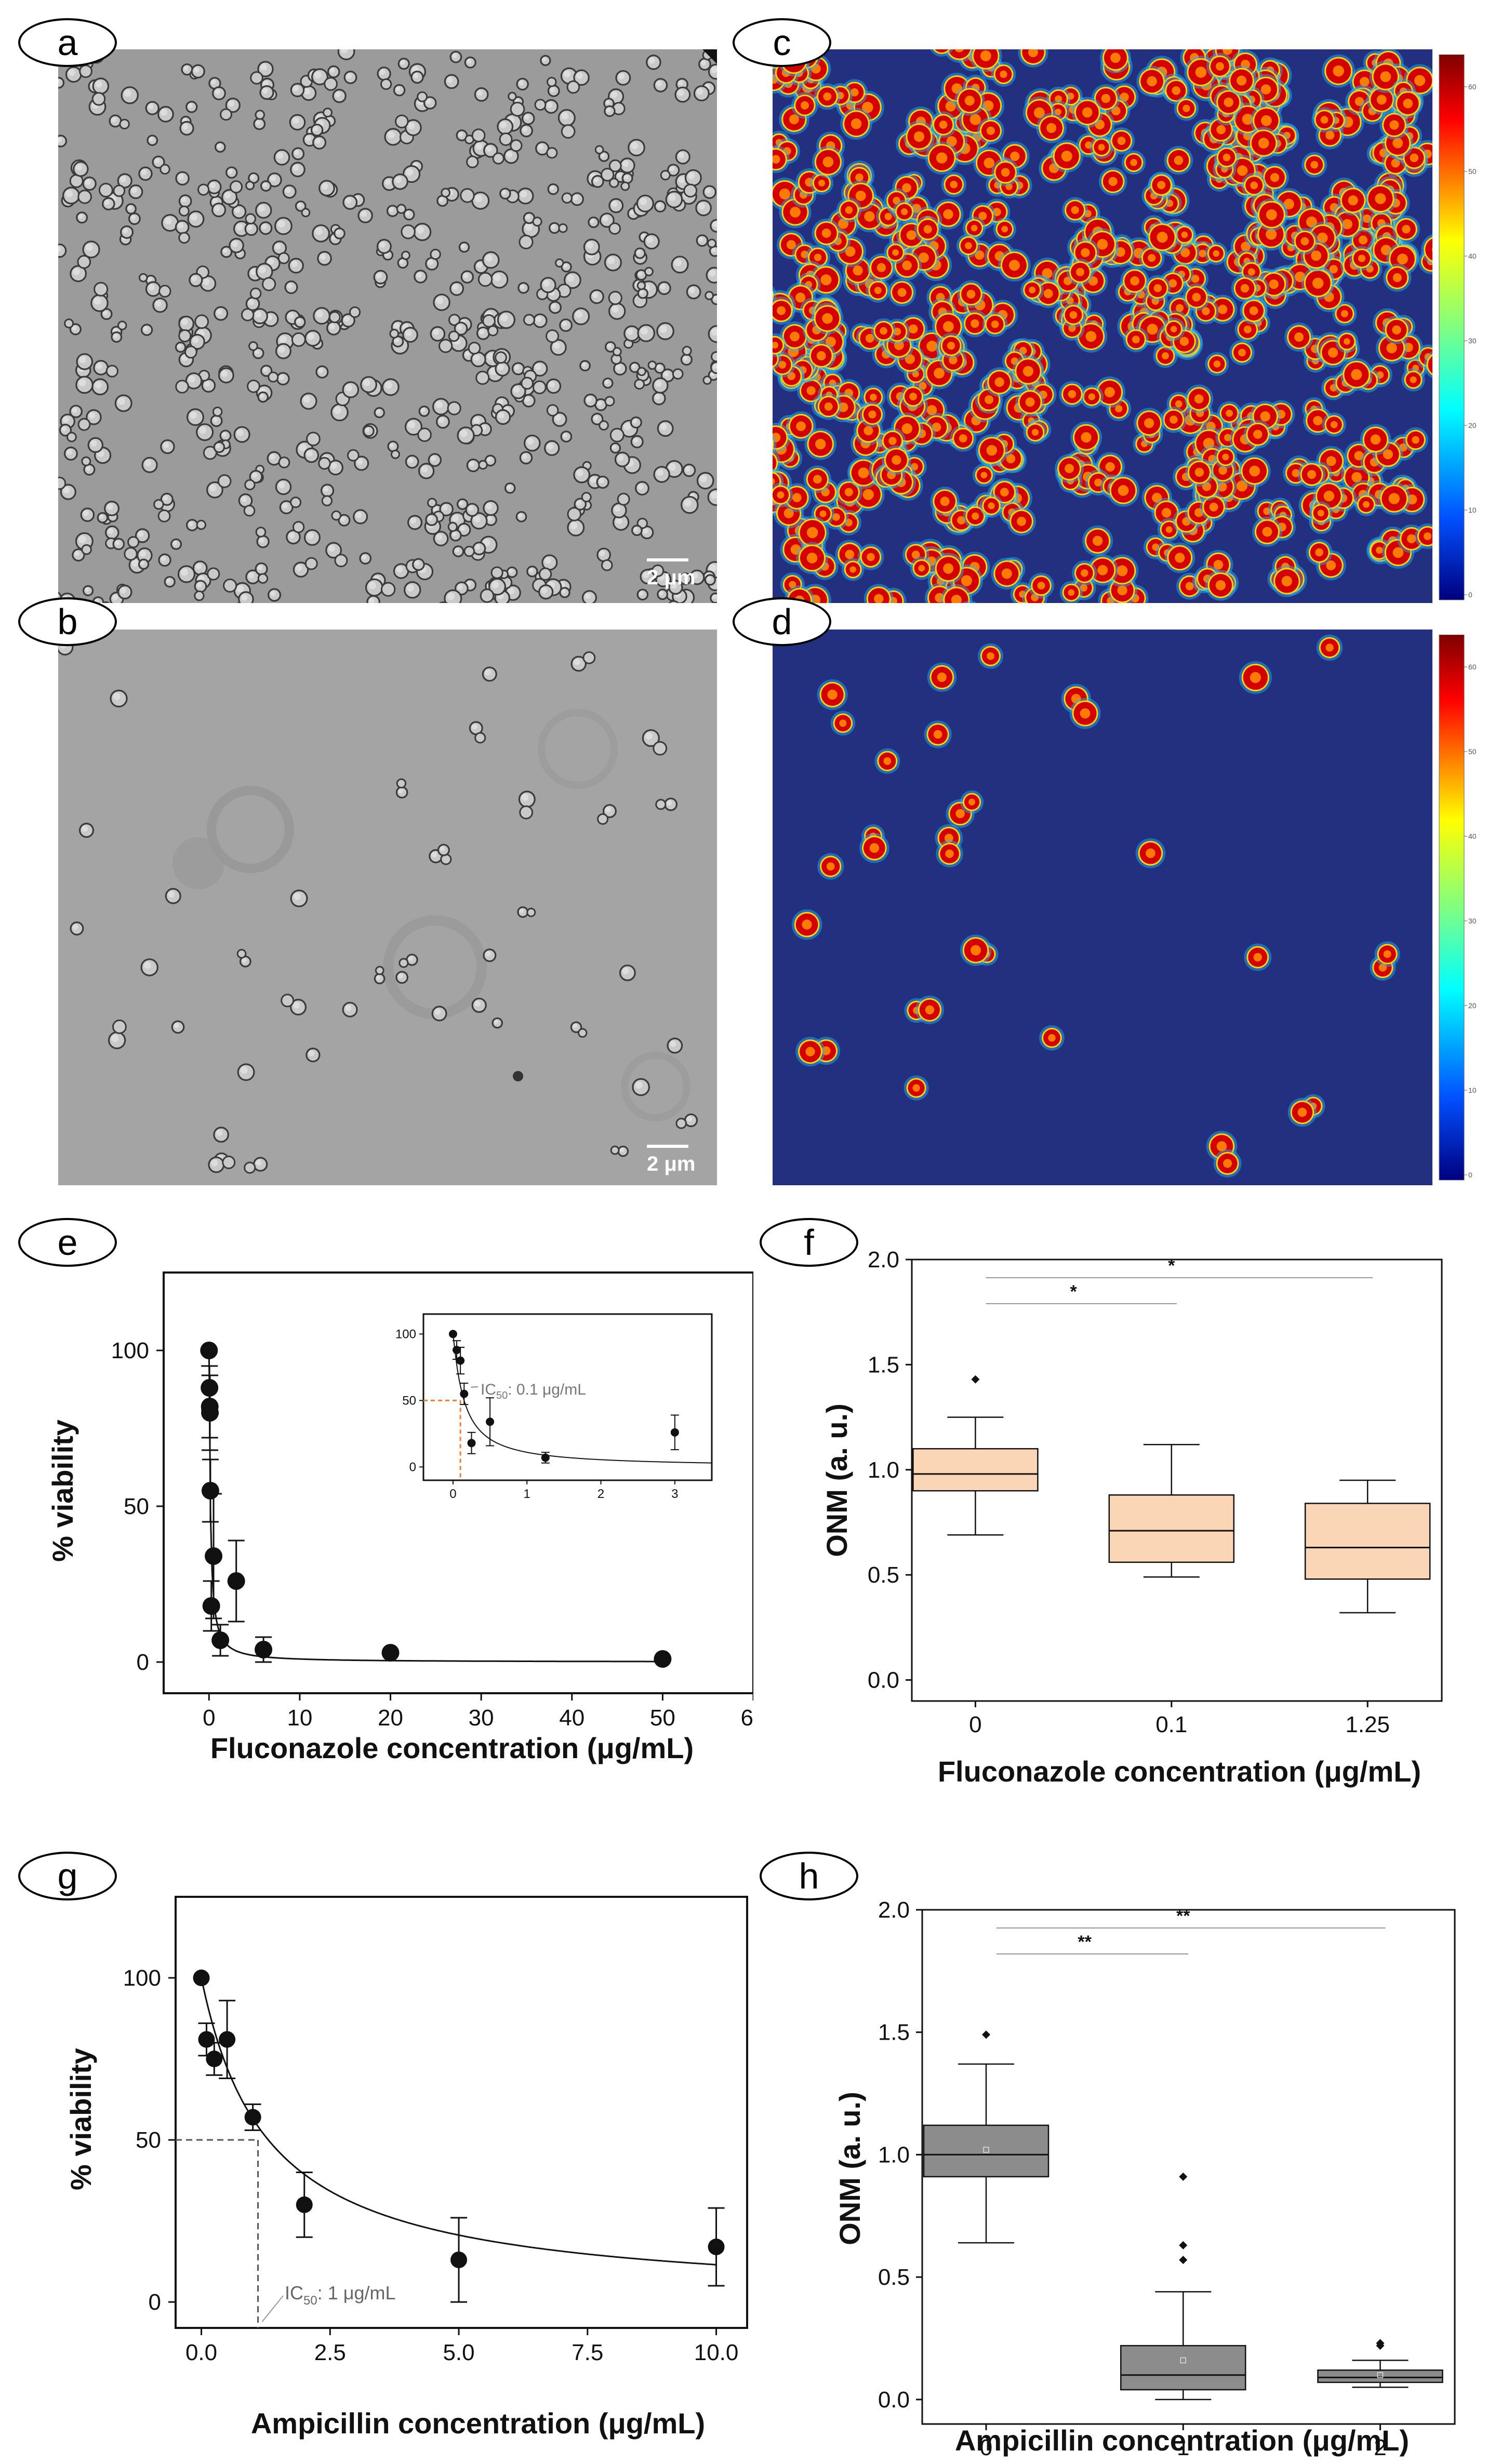 The width and height of the screenshot is (1501, 2464). I want to click on heatmap-d-canvas, so click(1103, 907).